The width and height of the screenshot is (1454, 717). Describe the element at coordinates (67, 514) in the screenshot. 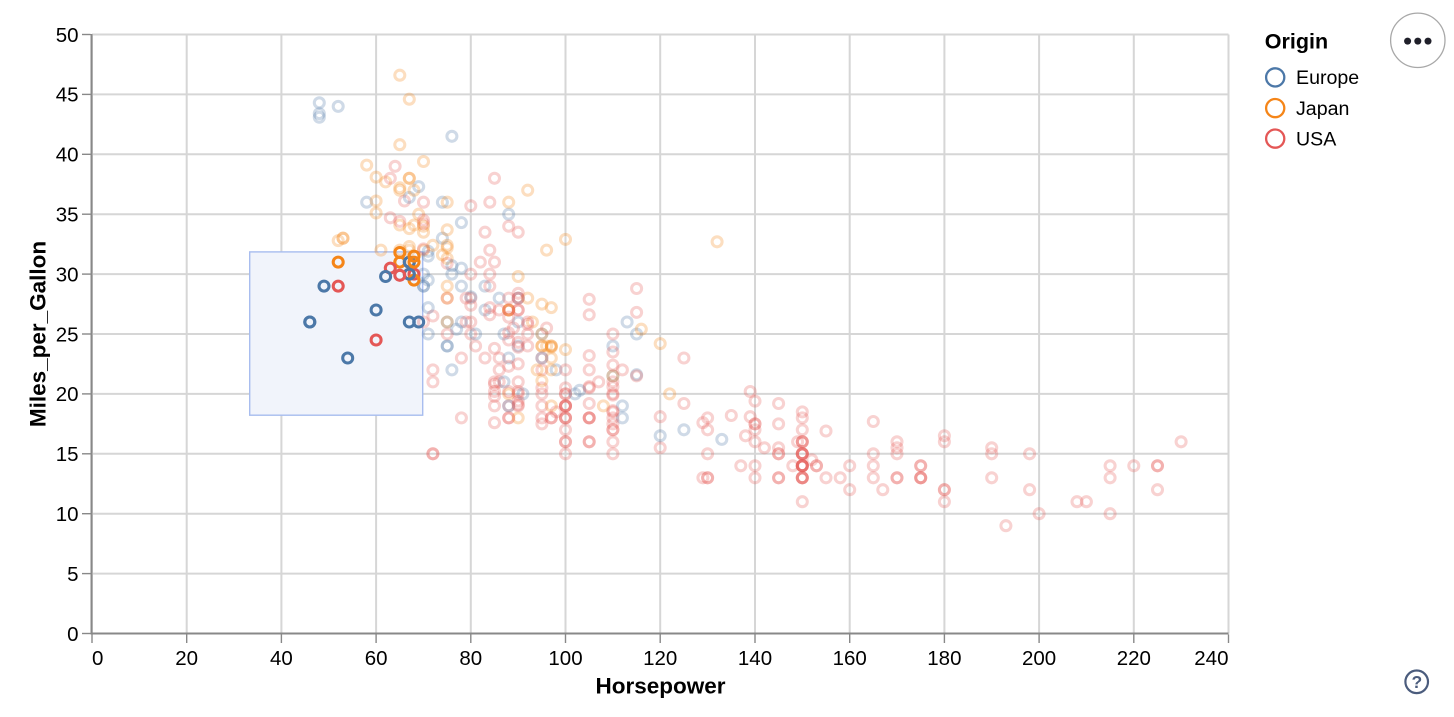

I see `svg-text: 10` at that location.